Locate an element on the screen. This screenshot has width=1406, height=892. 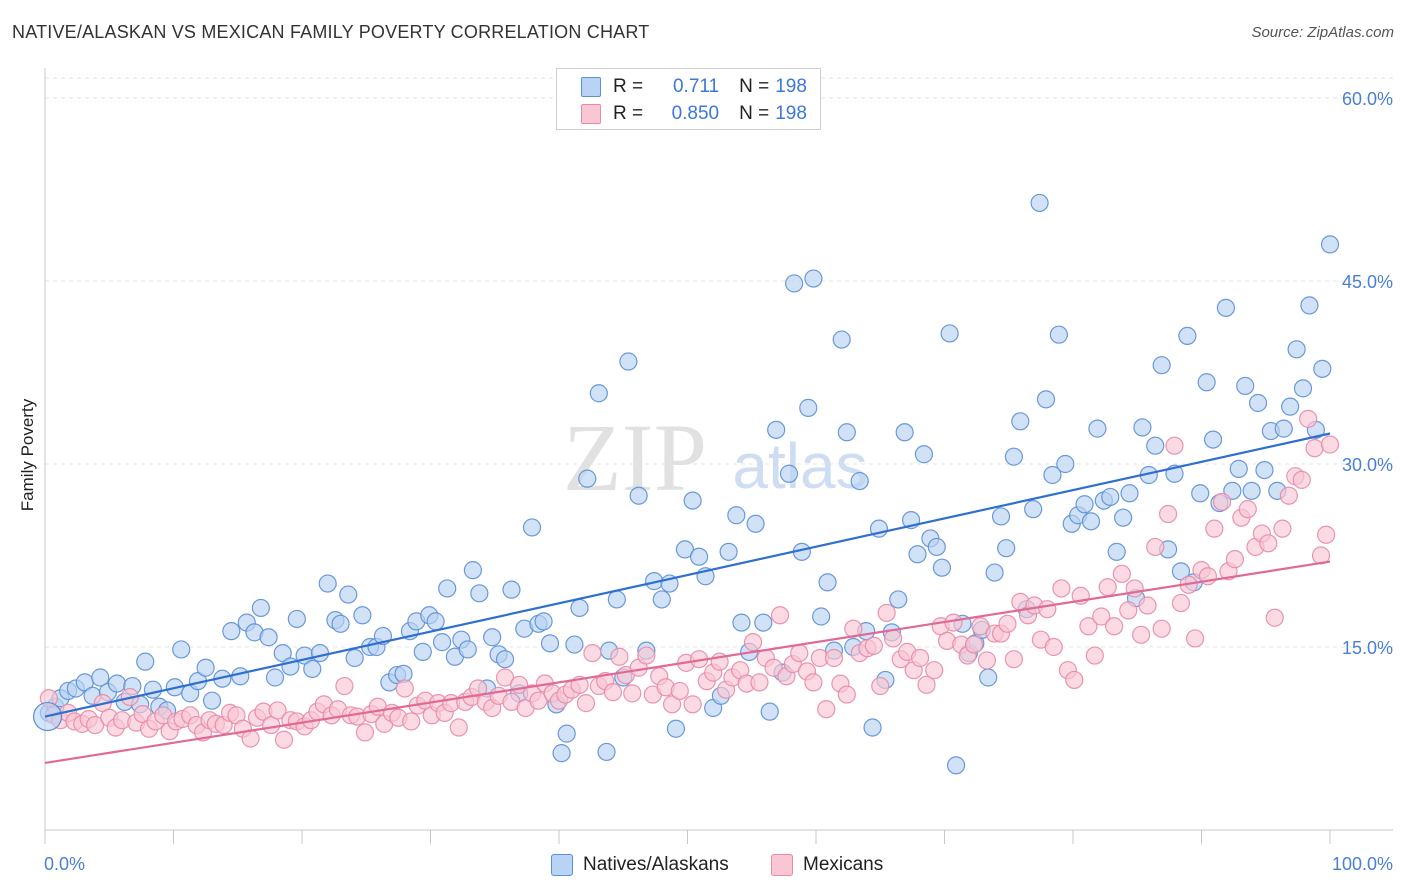
bottom-legend-natives: Natives/Alaskans is located at coordinates (640, 865).